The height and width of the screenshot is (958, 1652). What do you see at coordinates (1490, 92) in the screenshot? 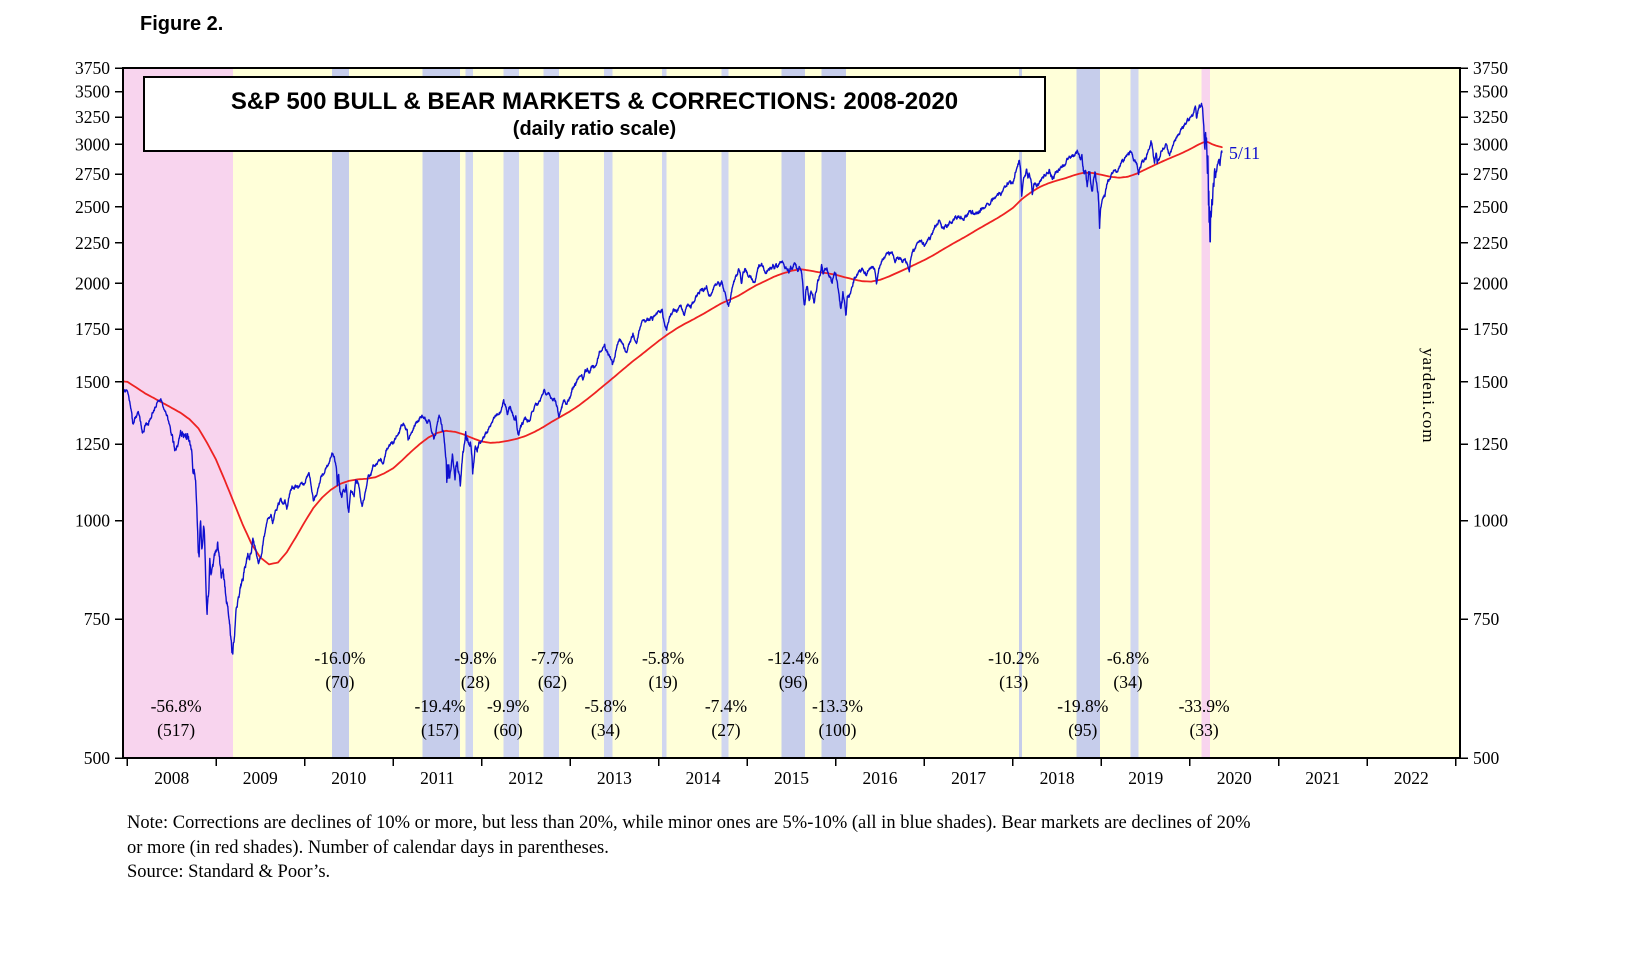
I see `y-axis-label-right: 3500` at bounding box center [1490, 92].